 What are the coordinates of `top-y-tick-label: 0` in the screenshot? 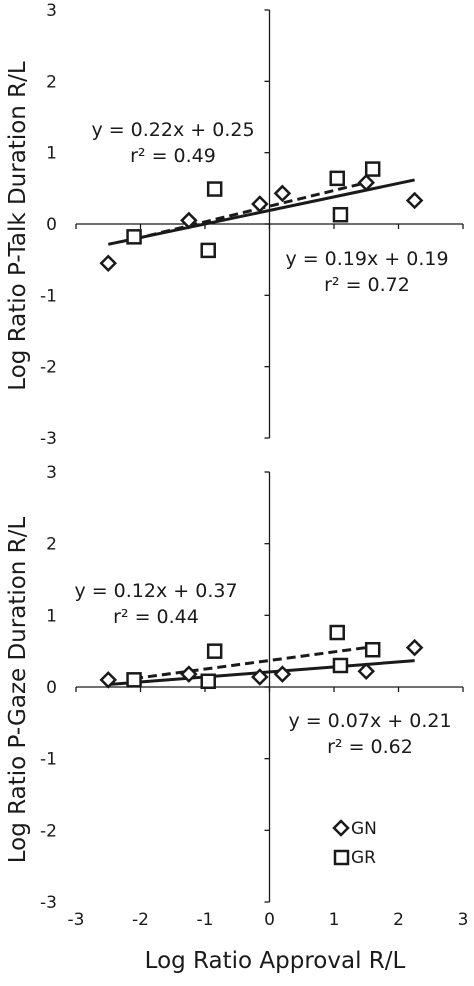 It's located at (51, 225).